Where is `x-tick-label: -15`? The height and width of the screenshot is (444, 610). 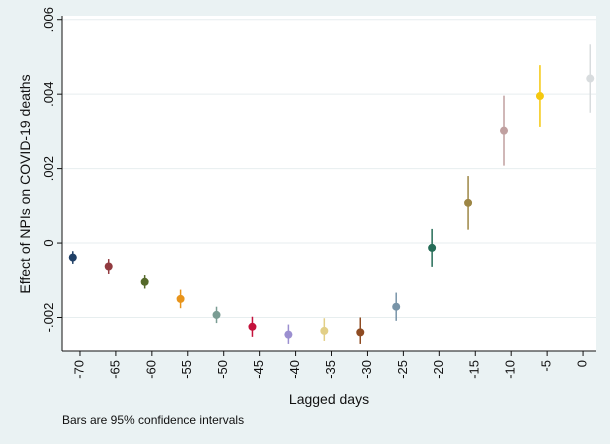
x-tick-label: -15 is located at coordinates (474, 369).